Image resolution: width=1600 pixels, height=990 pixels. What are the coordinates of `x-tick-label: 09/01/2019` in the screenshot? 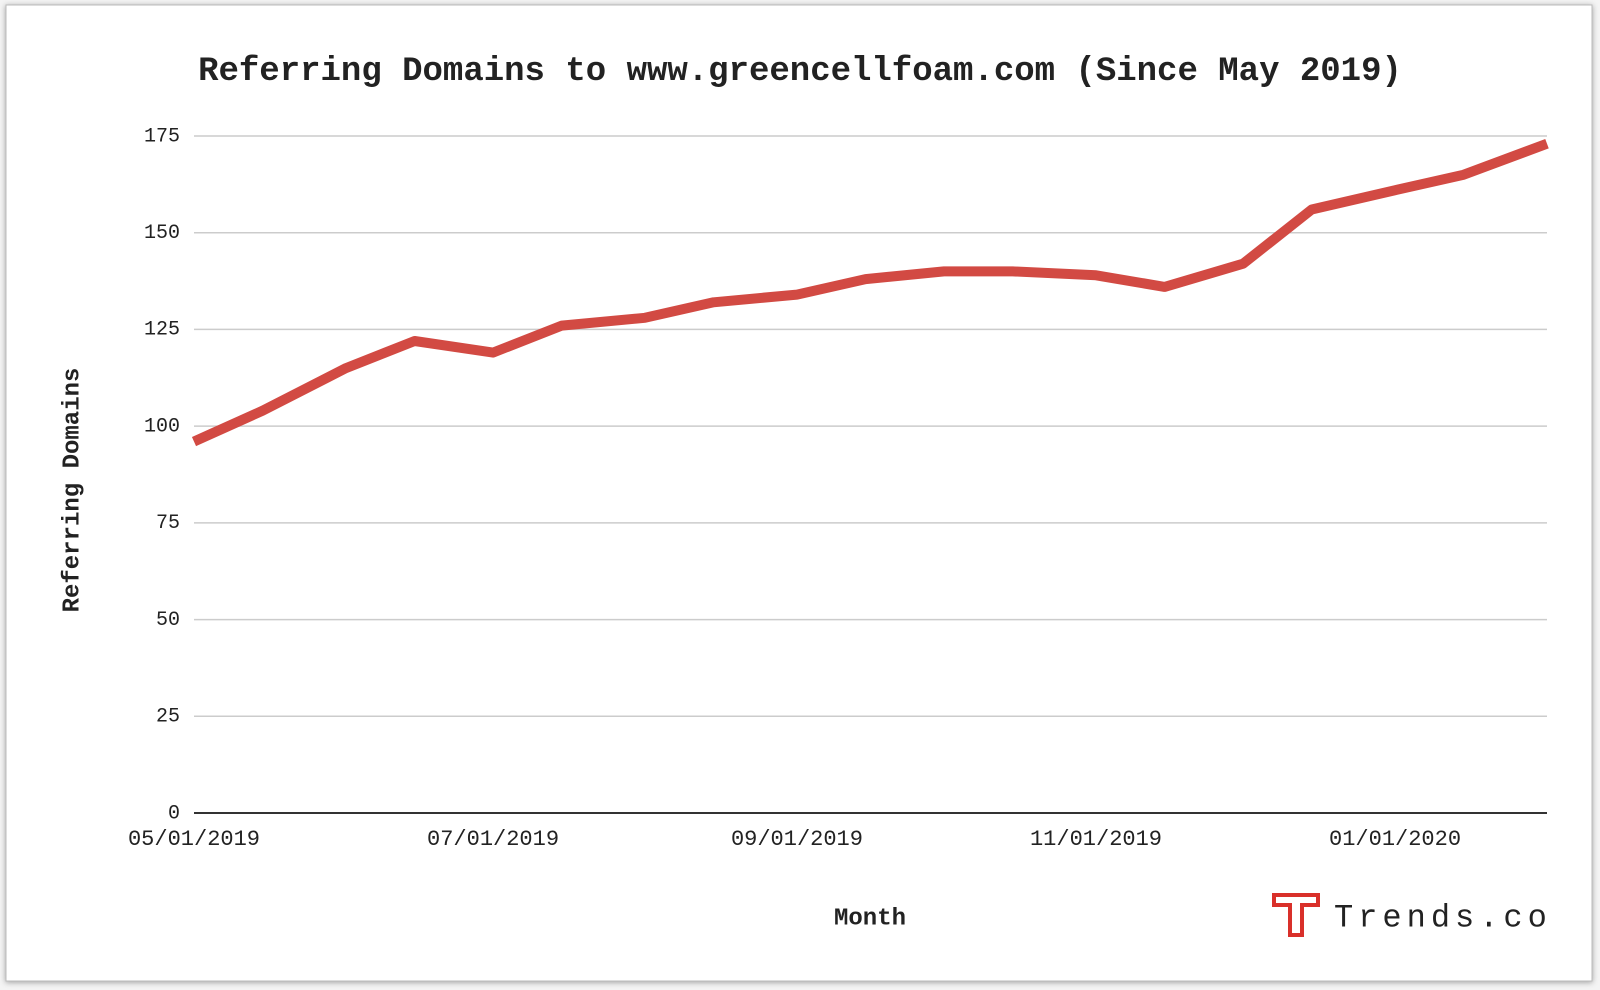 It's located at (797, 839).